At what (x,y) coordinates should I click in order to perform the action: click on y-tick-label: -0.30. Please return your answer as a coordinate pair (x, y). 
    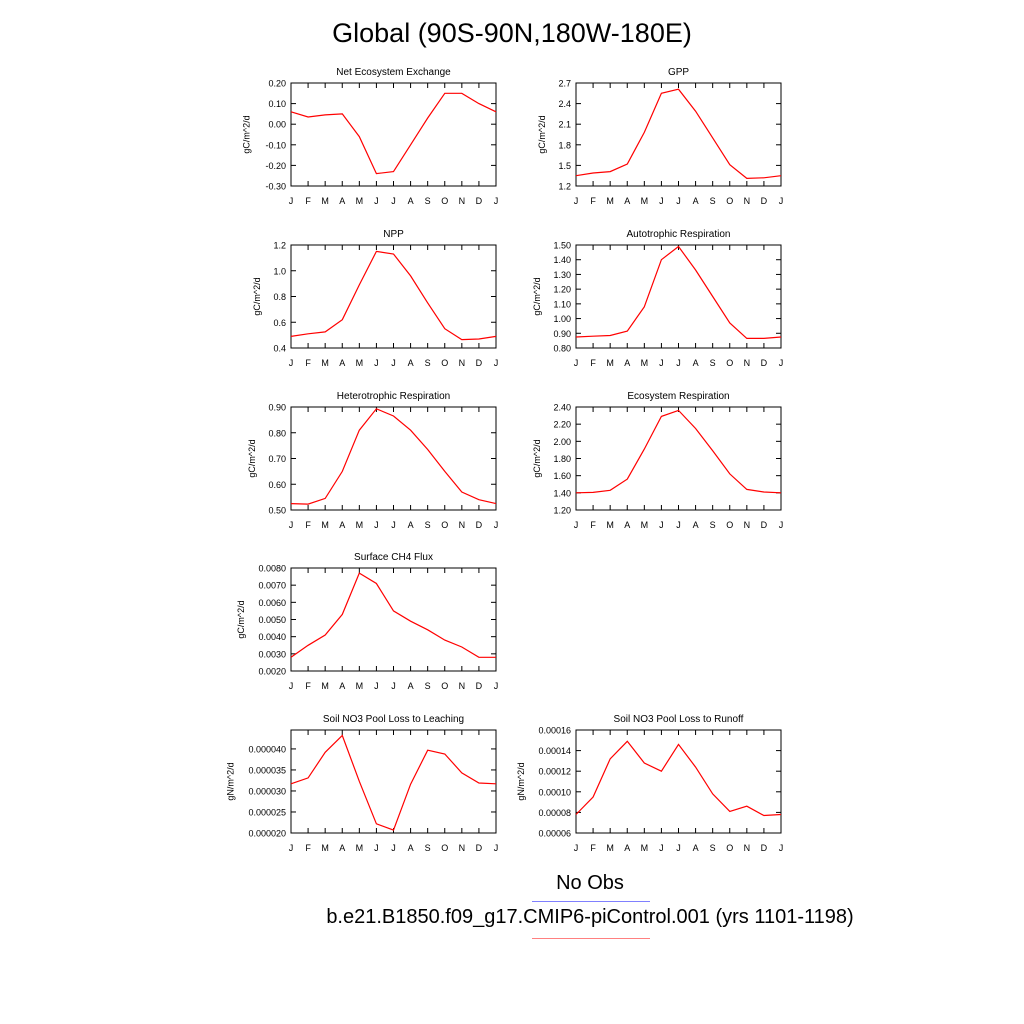
    Looking at the image, I should click on (275, 187).